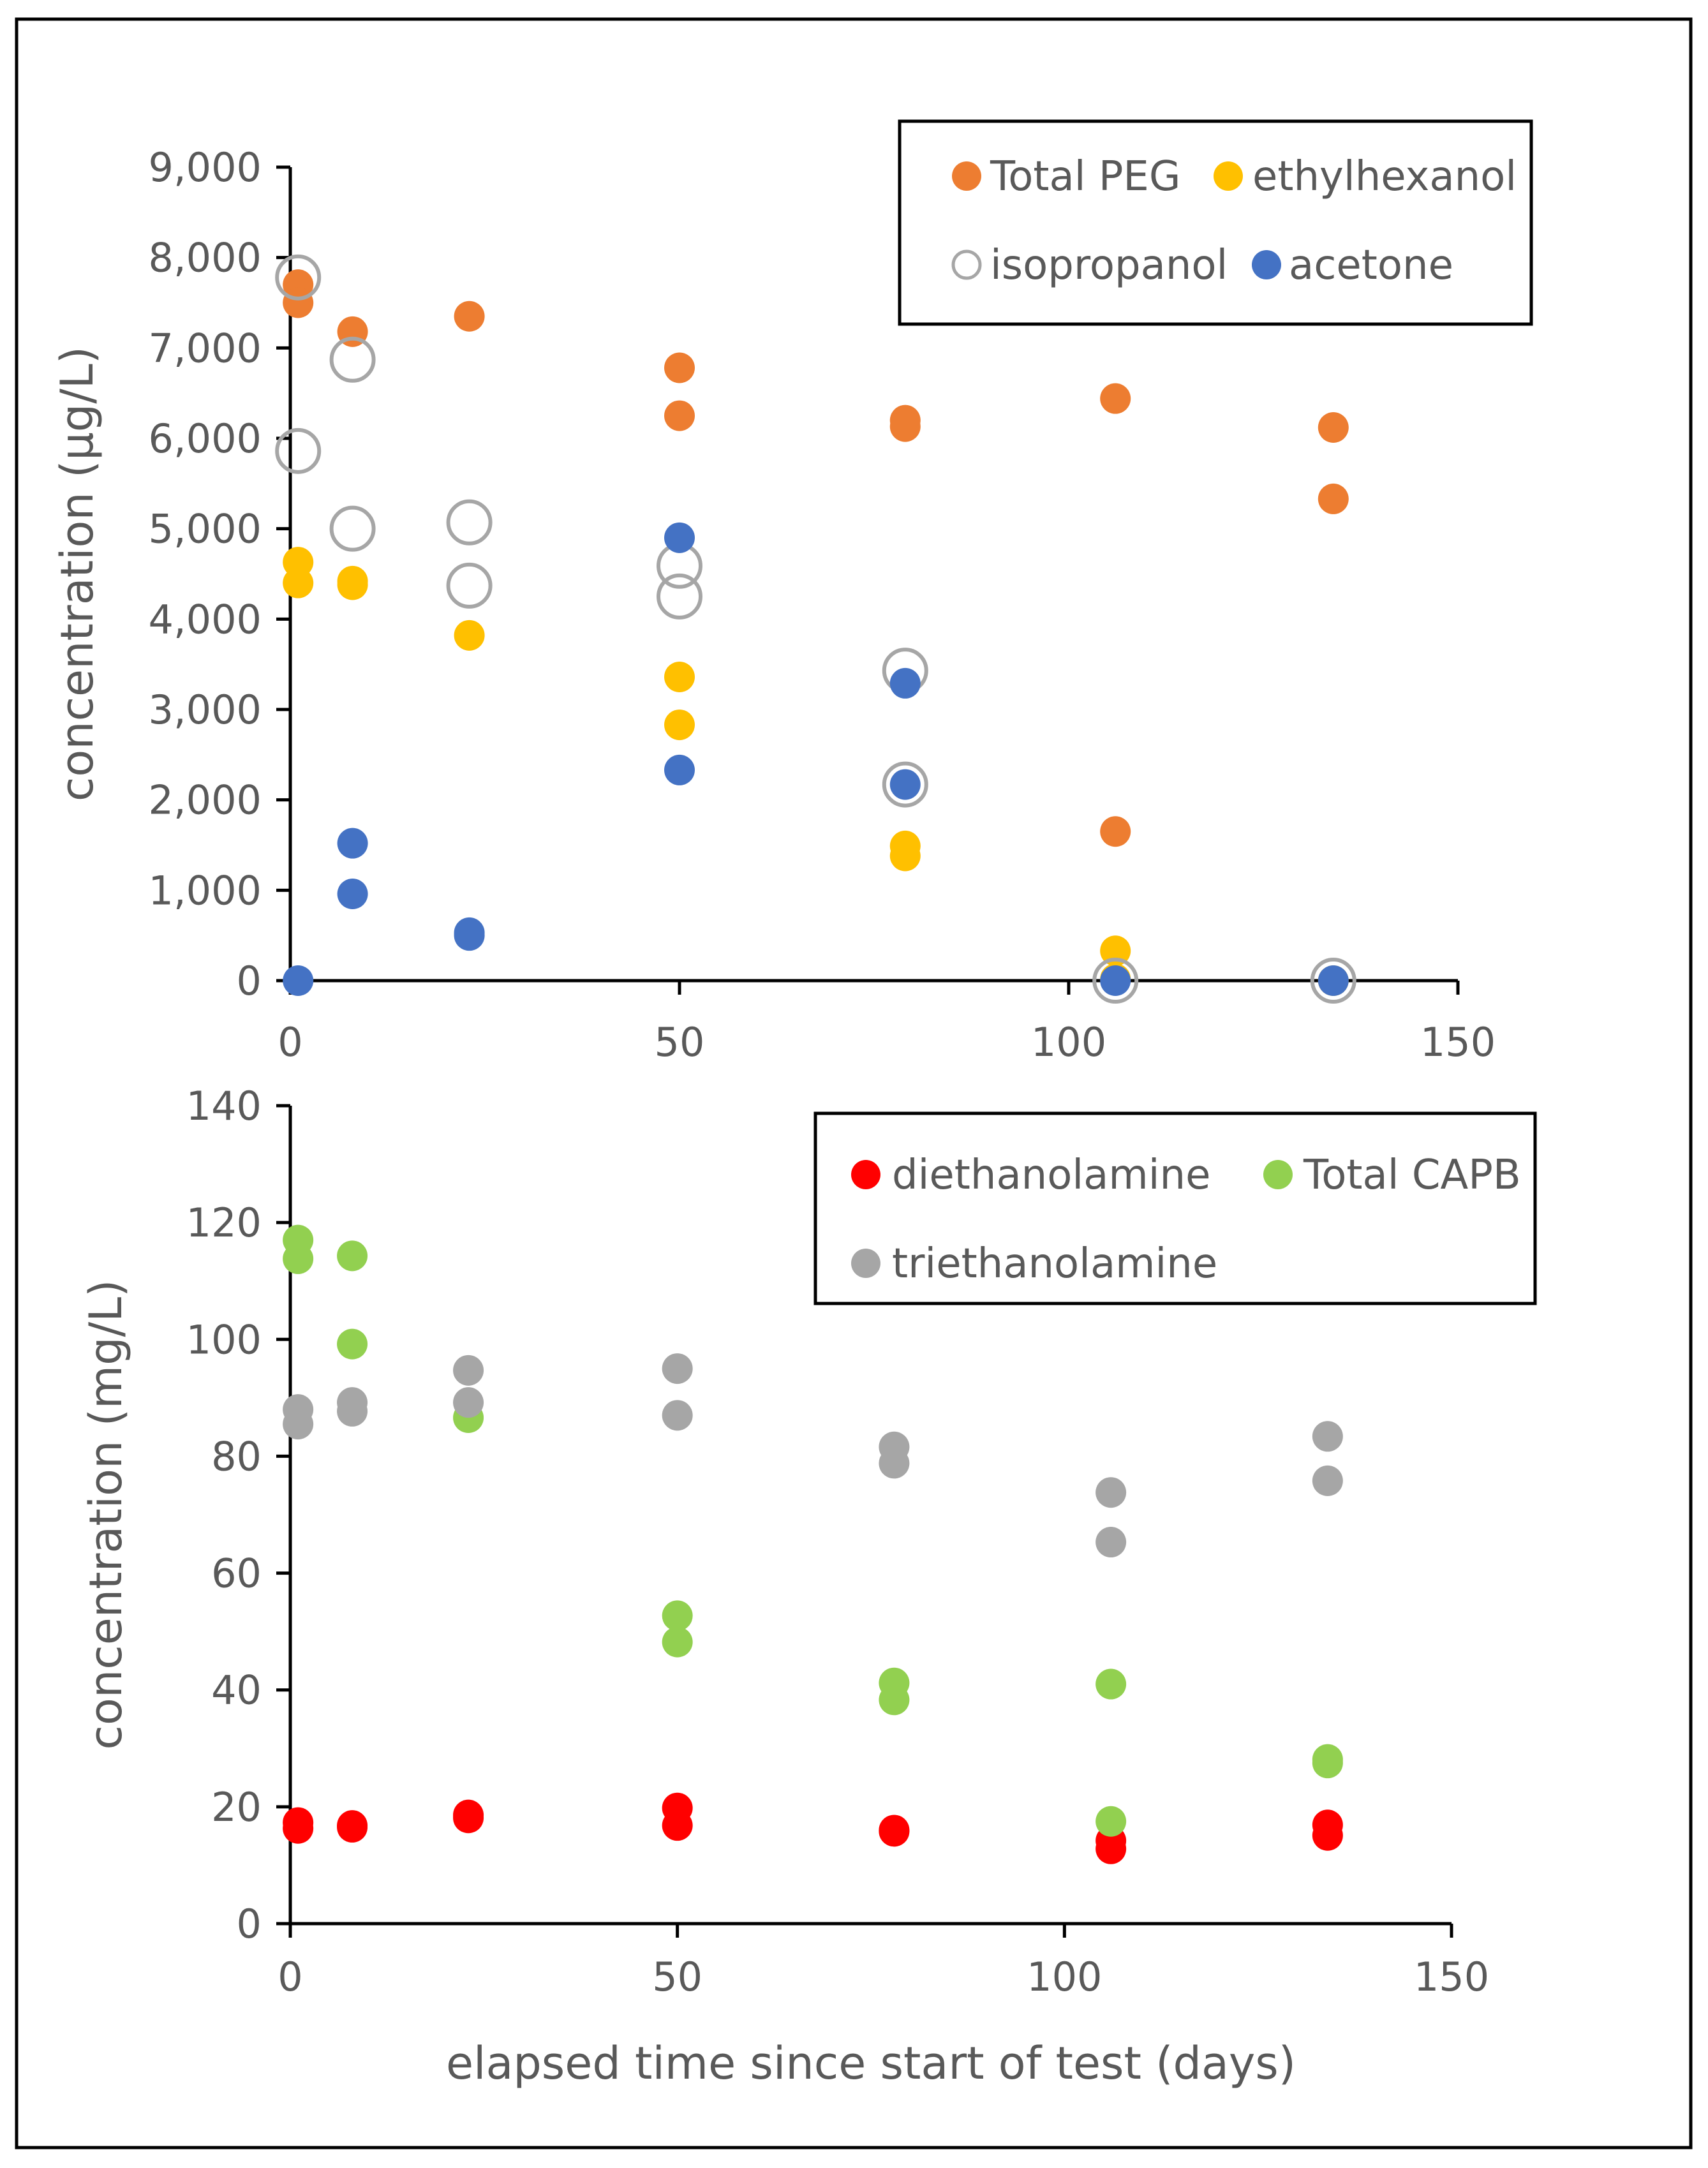 Image resolution: width=1708 pixels, height=2168 pixels. Describe the element at coordinates (206, 710) in the screenshot. I see `y-tick-label: 3,000` at that location.